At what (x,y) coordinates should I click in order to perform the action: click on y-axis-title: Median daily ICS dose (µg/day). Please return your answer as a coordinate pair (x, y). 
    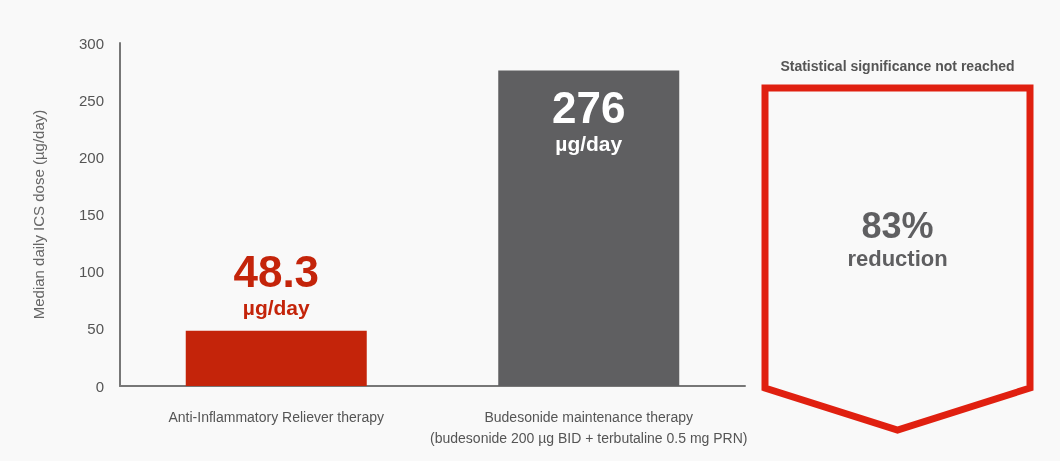
    Looking at the image, I should click on (38, 214).